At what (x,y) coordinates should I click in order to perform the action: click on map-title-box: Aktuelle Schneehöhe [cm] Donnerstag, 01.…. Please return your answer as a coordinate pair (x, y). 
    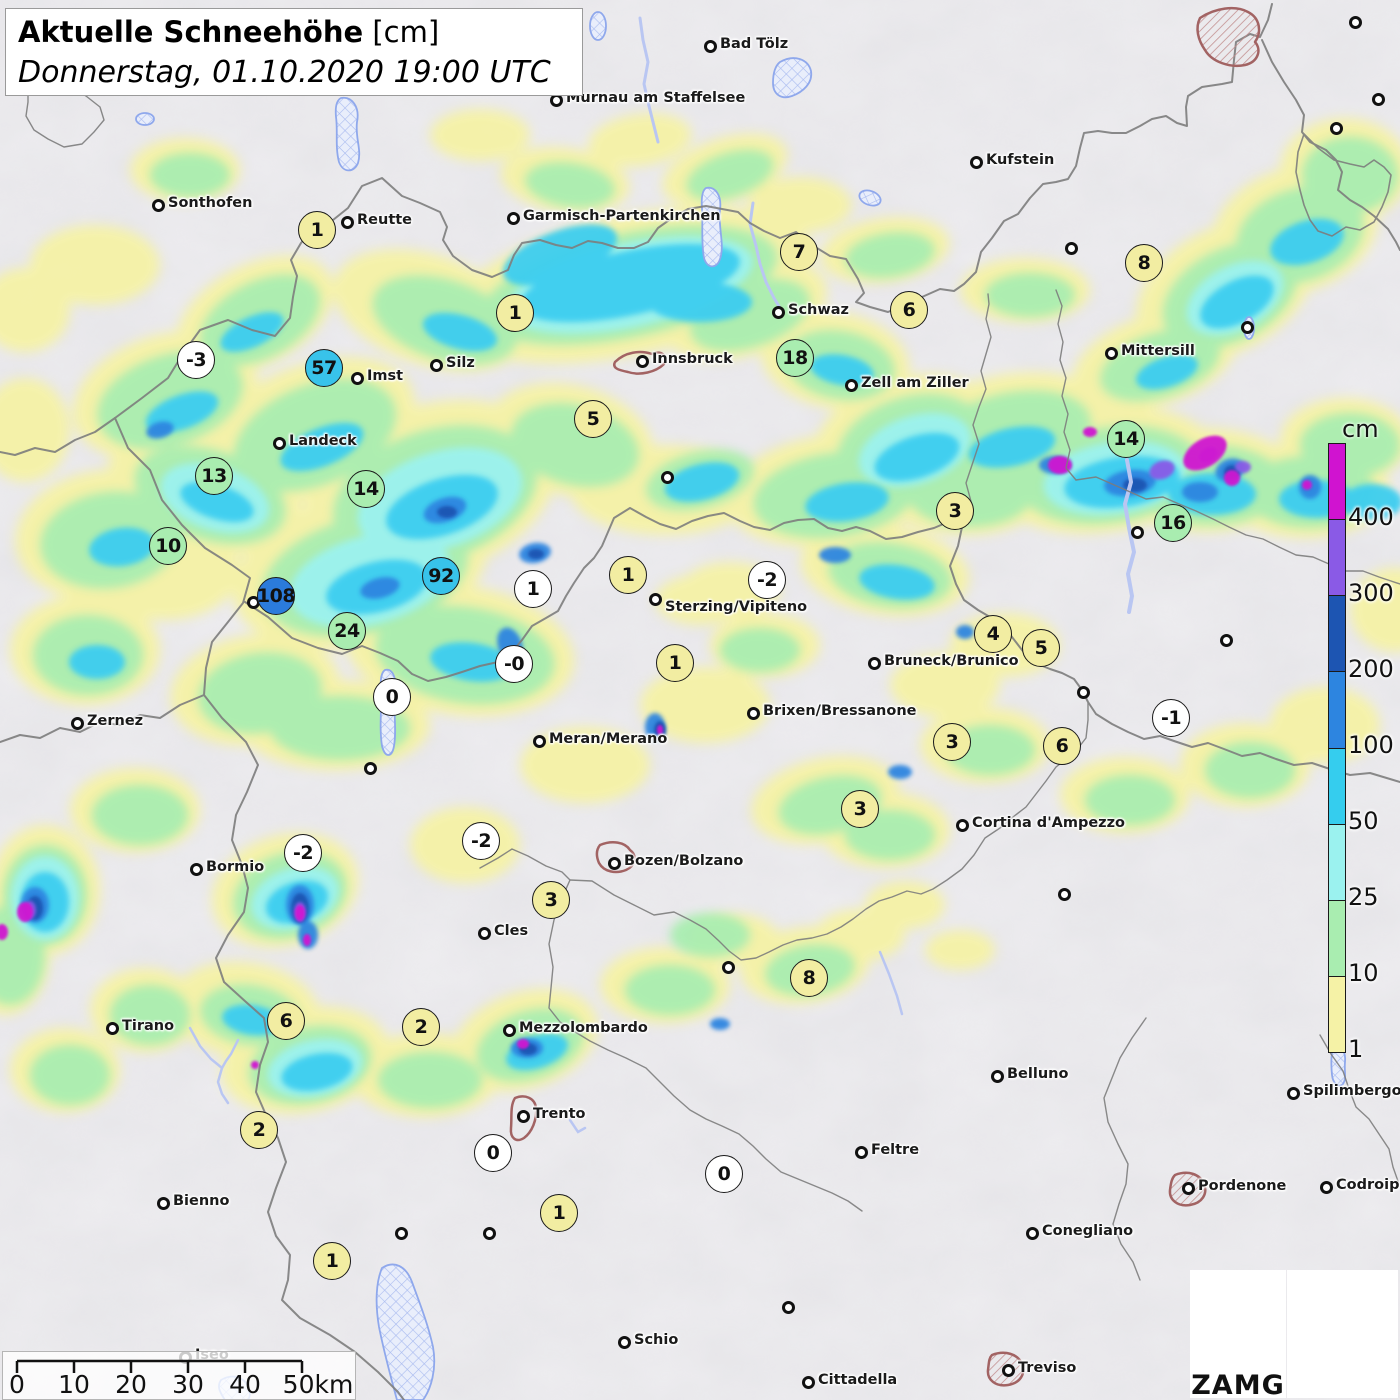
    Looking at the image, I should click on (294, 52).